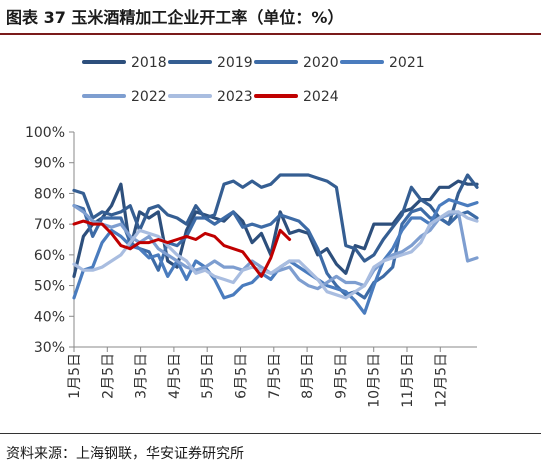  What do you see at coordinates (321, 63) in the screenshot?
I see `legend-label: 2020` at bounding box center [321, 63].